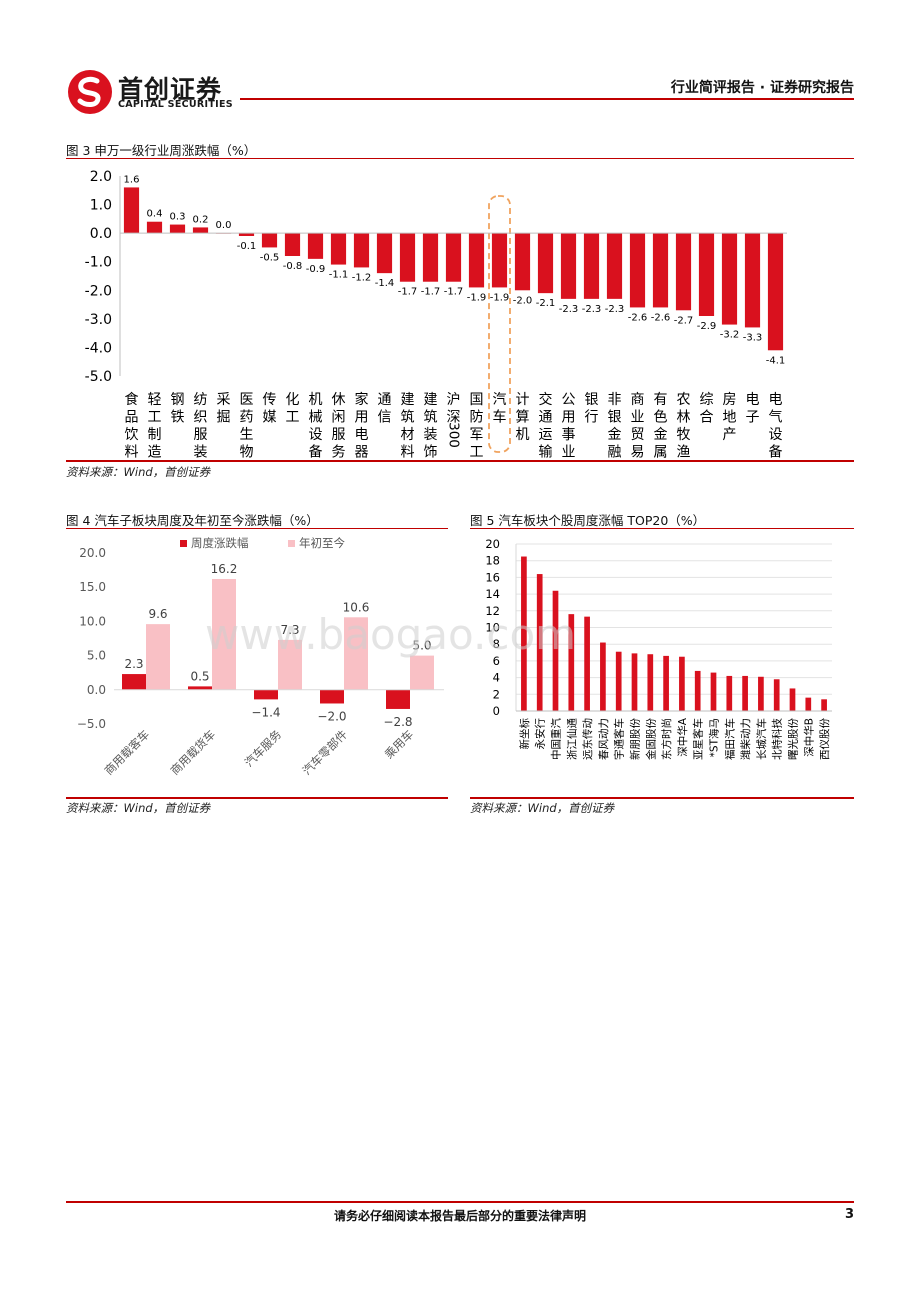  Describe the element at coordinates (98, 320) in the screenshot. I see `y-tick-label: -3.0` at that location.